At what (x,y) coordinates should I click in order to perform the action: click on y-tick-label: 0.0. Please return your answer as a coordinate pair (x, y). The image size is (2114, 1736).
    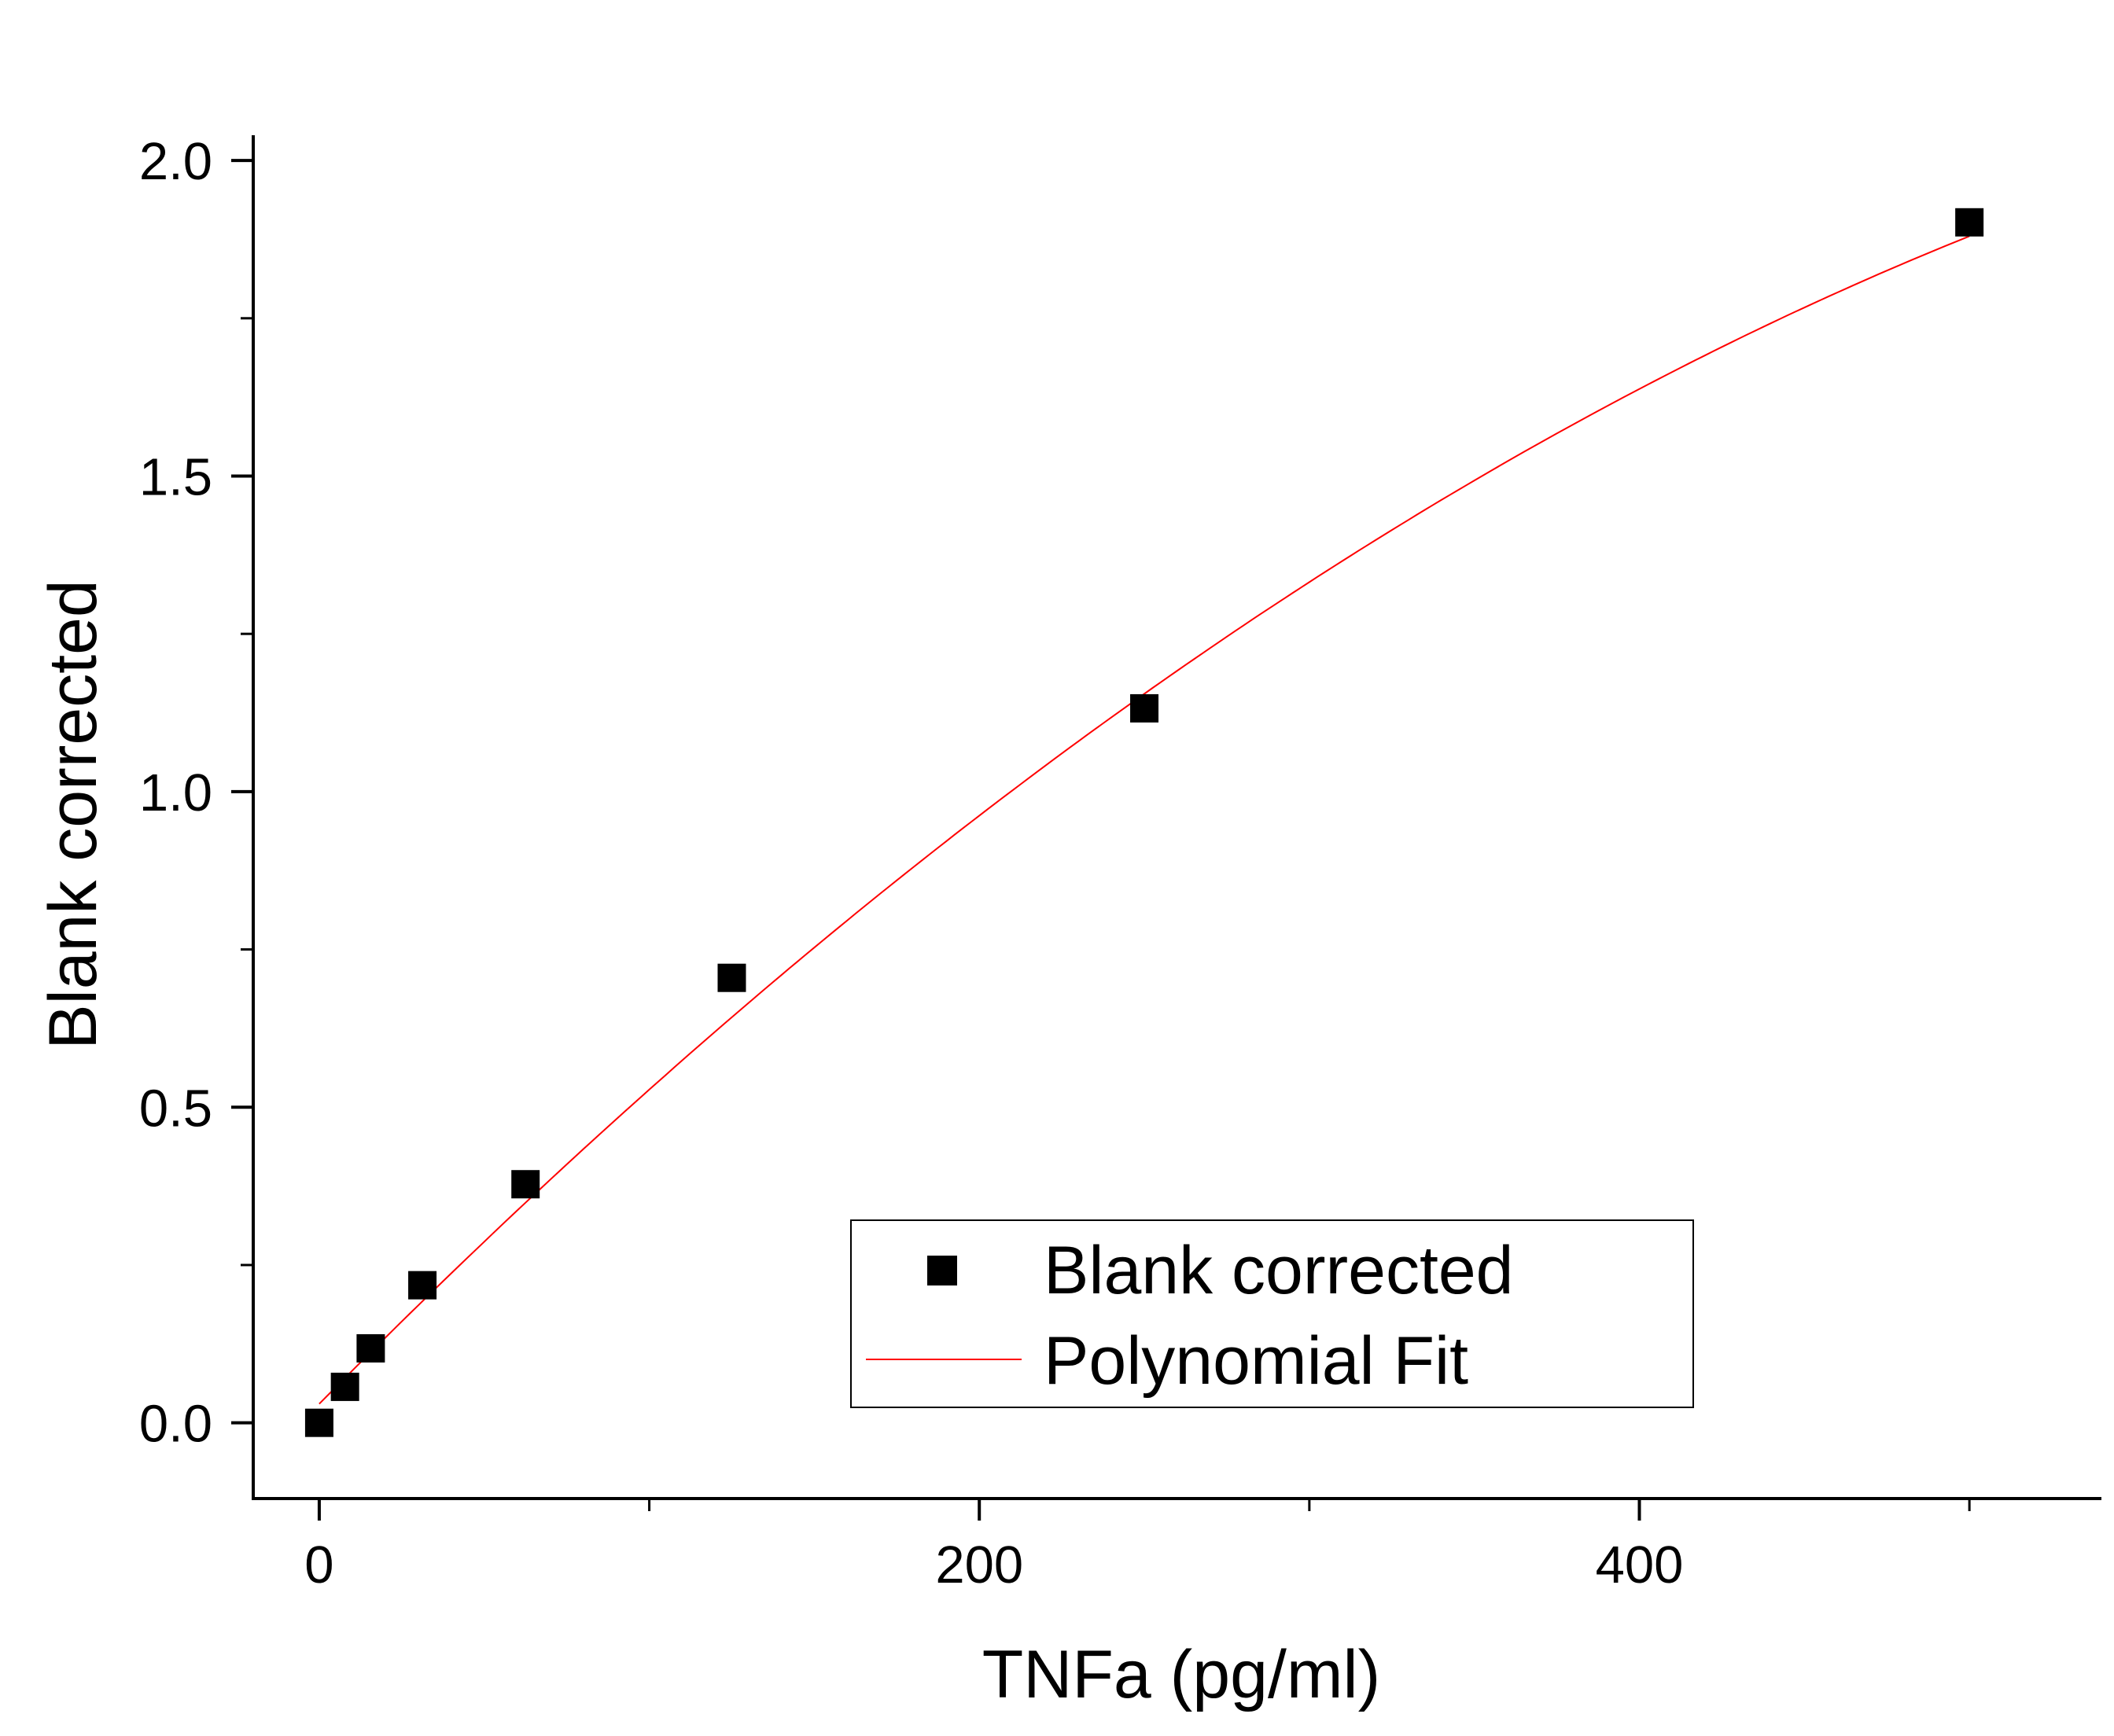
    Looking at the image, I should click on (175, 1425).